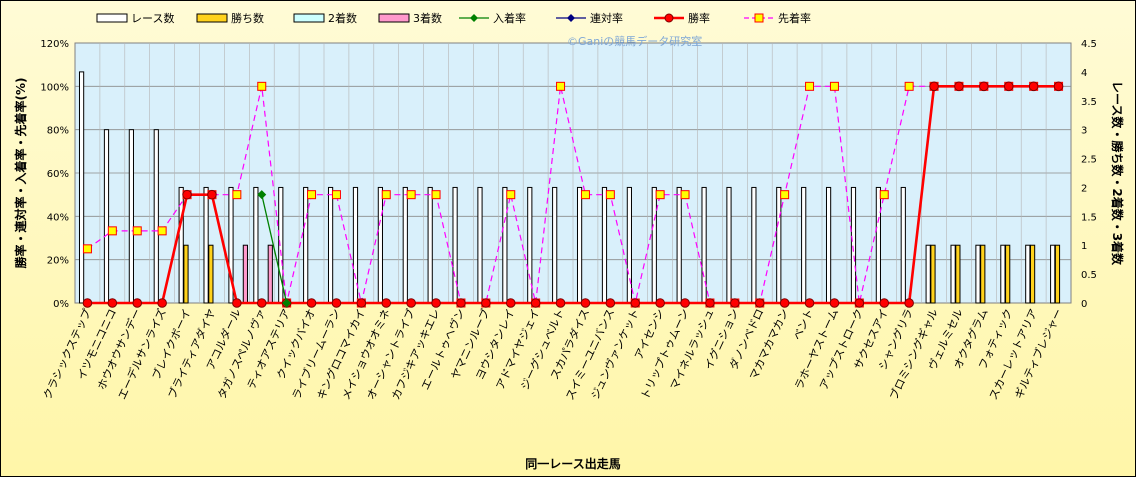 This screenshot has width=1136, height=478. I want to click on y-axis-left-title: 勝率・連対率・入着率・先着率(%), so click(20, 173).